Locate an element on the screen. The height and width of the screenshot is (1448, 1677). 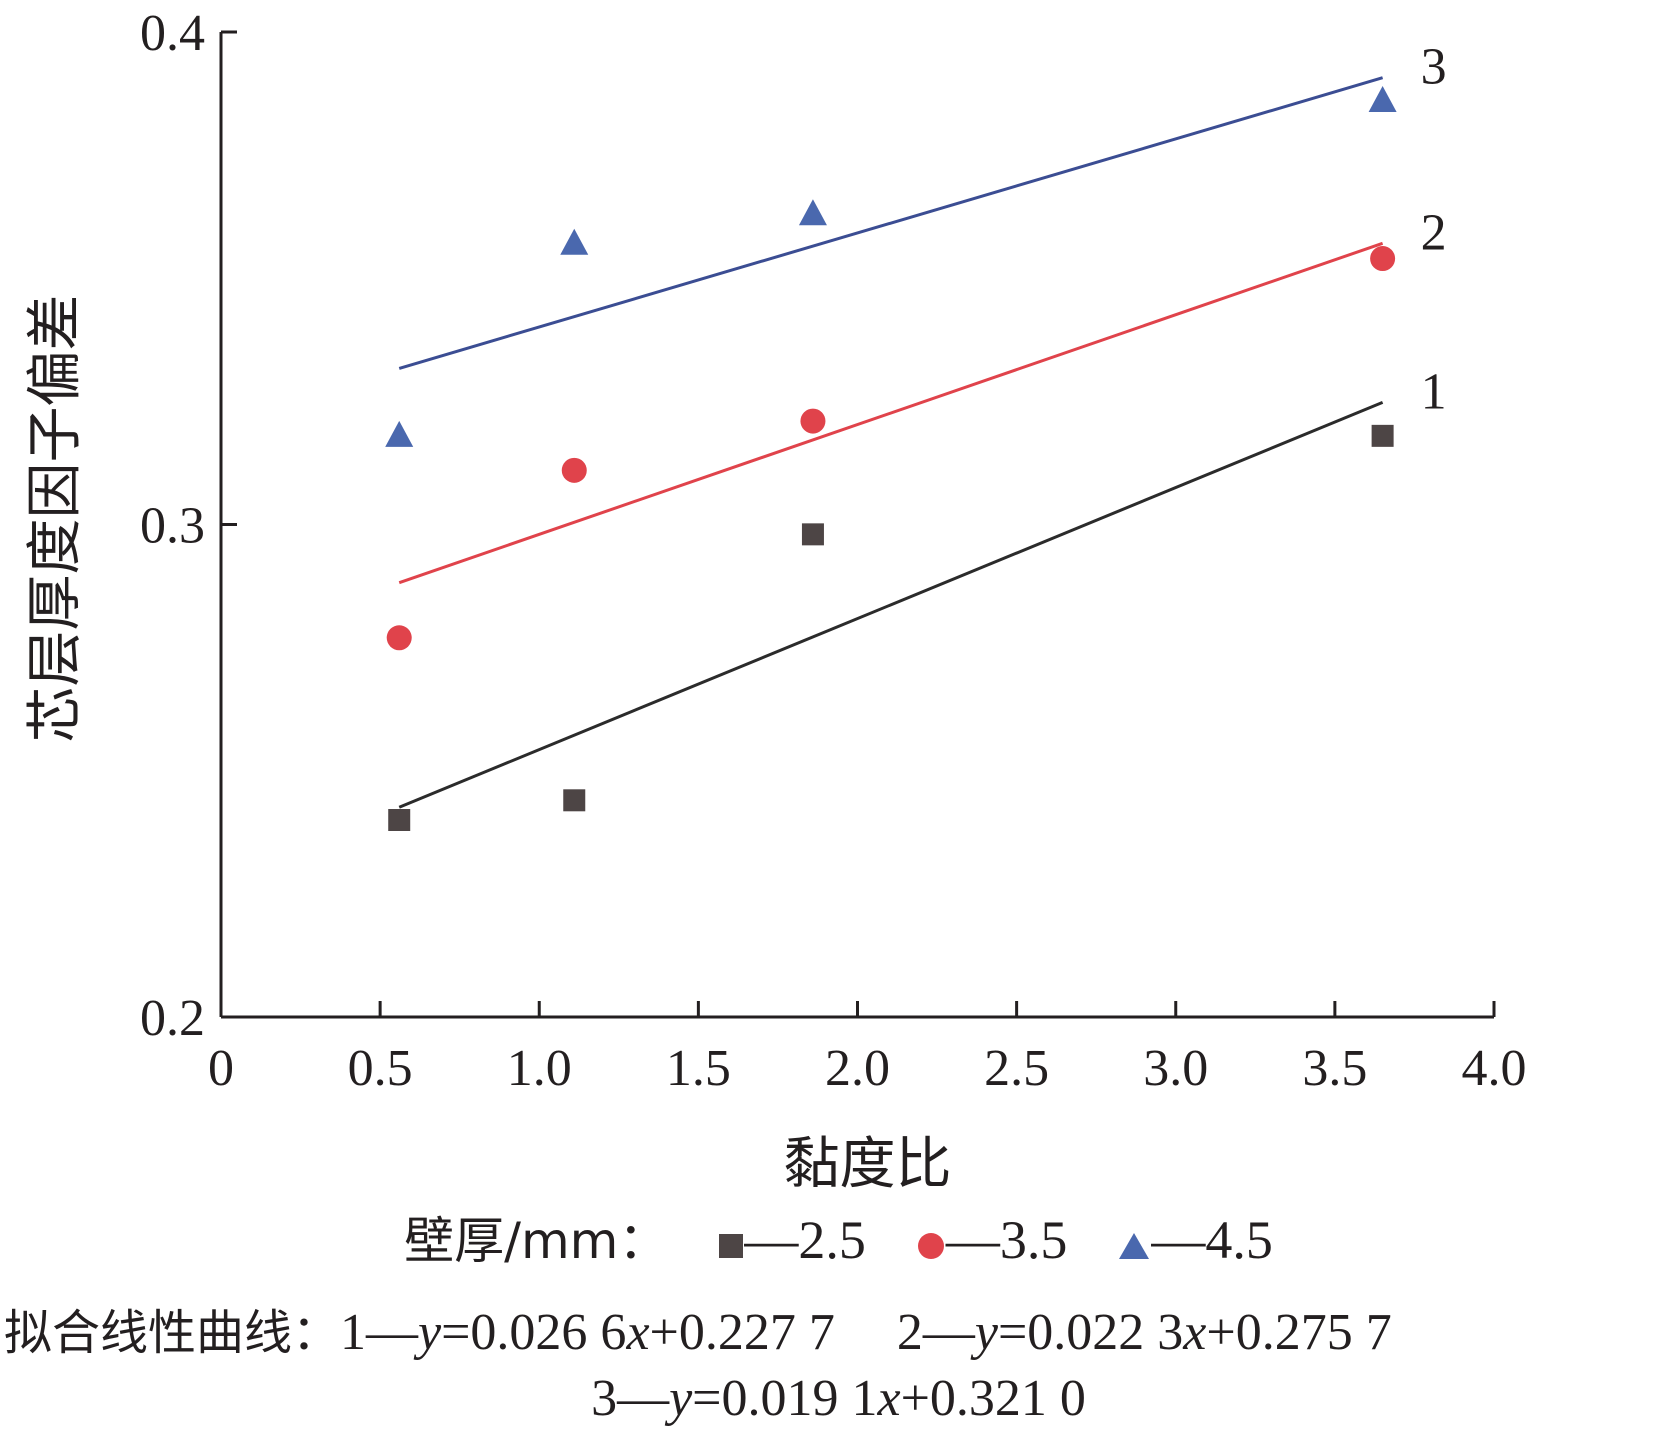
fit-caption-row-2: 3—y=0.019 1x+0.321 0 is located at coordinates (838, 1399).